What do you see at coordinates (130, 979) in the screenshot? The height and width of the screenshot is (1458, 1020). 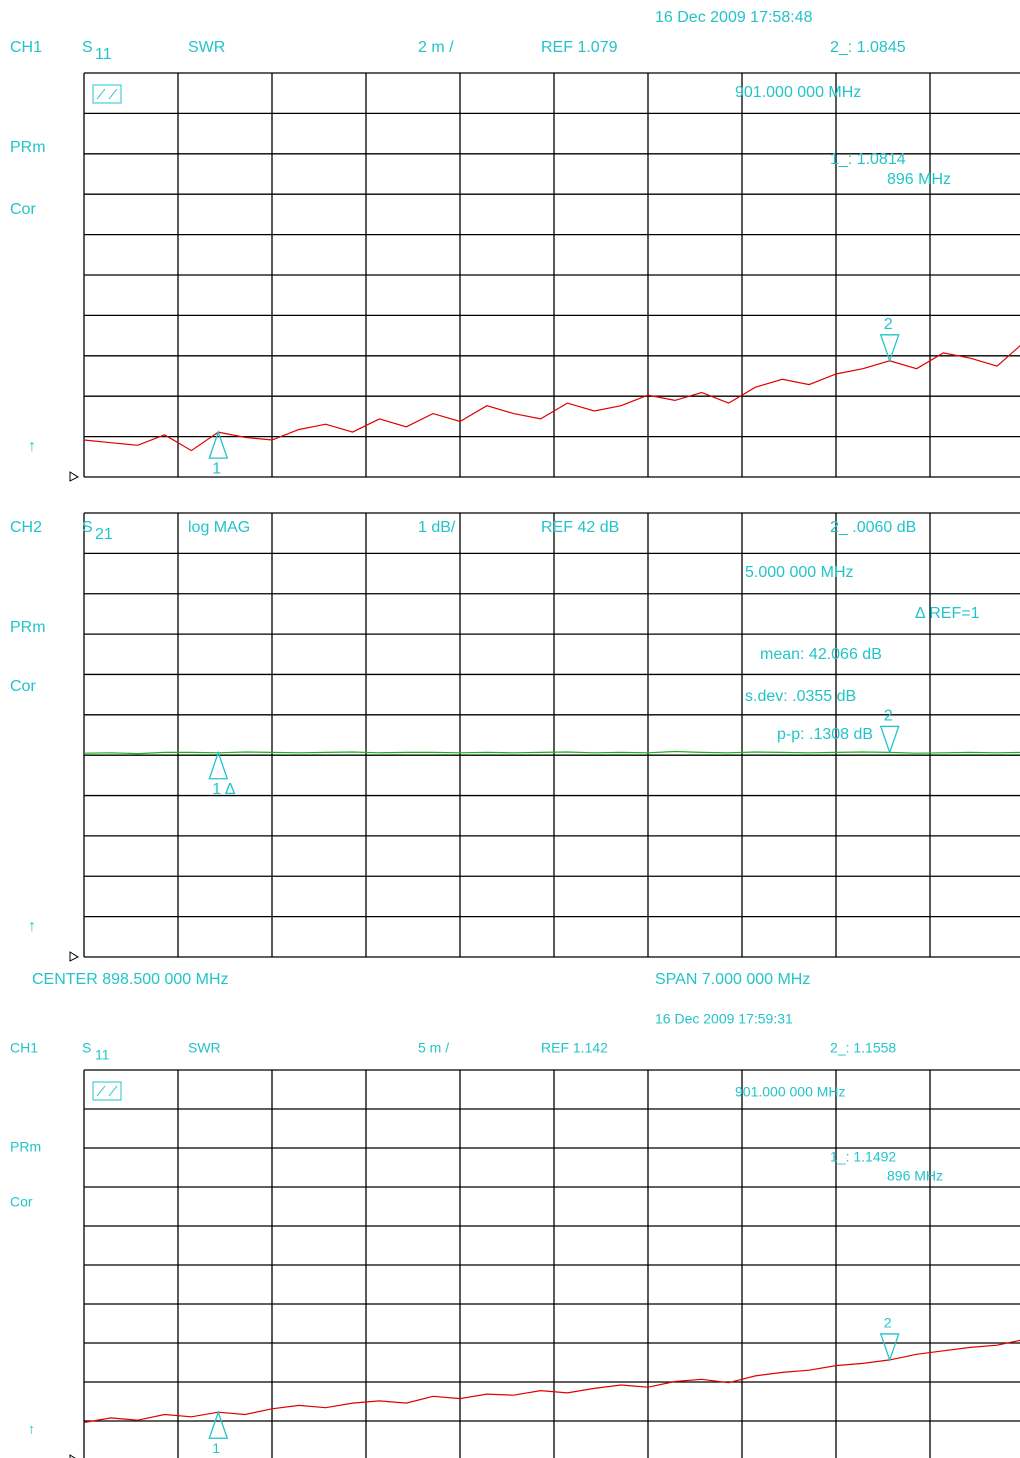 I see `footer-label: CENTER 898.500 000 MHz` at bounding box center [130, 979].